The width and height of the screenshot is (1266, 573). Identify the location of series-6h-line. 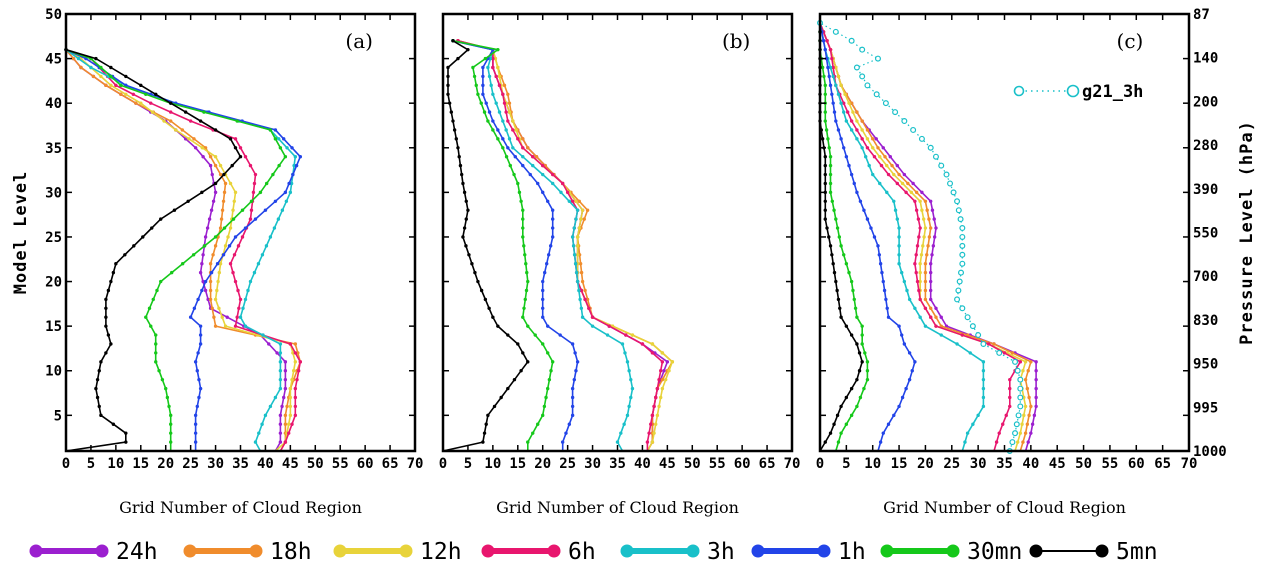
(183, 250).